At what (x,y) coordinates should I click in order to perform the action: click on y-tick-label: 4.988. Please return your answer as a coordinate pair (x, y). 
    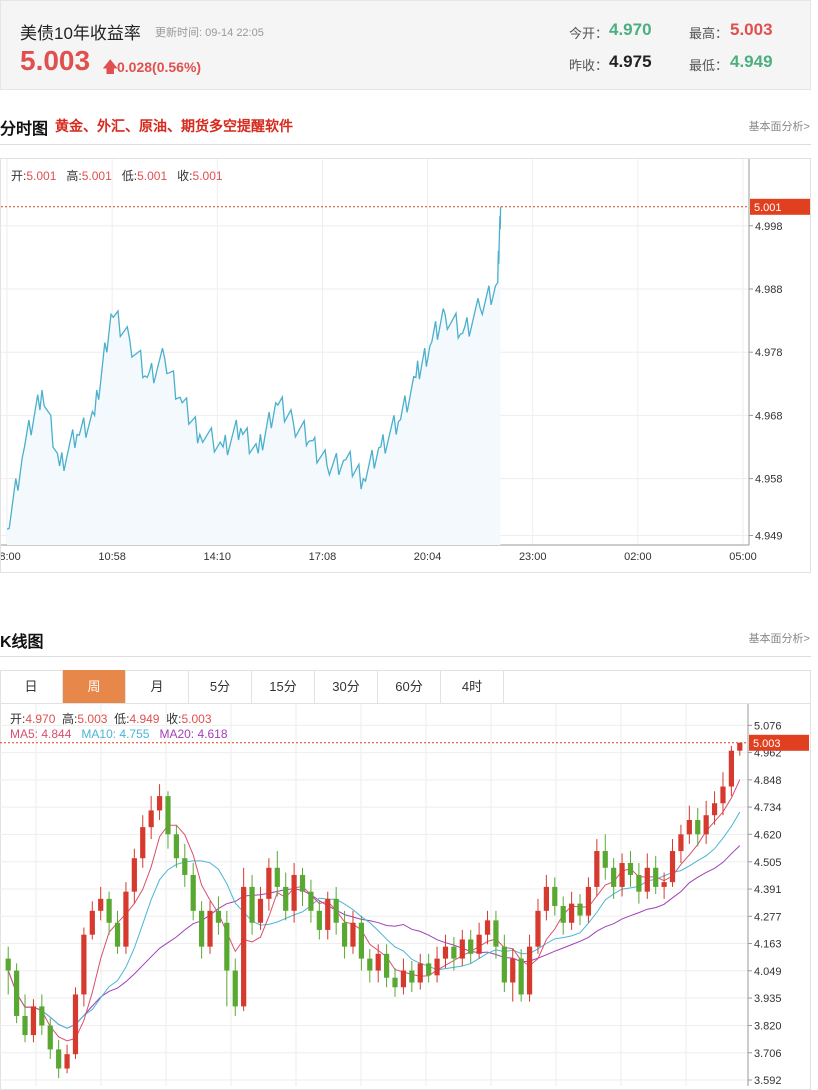
    Looking at the image, I should click on (769, 290).